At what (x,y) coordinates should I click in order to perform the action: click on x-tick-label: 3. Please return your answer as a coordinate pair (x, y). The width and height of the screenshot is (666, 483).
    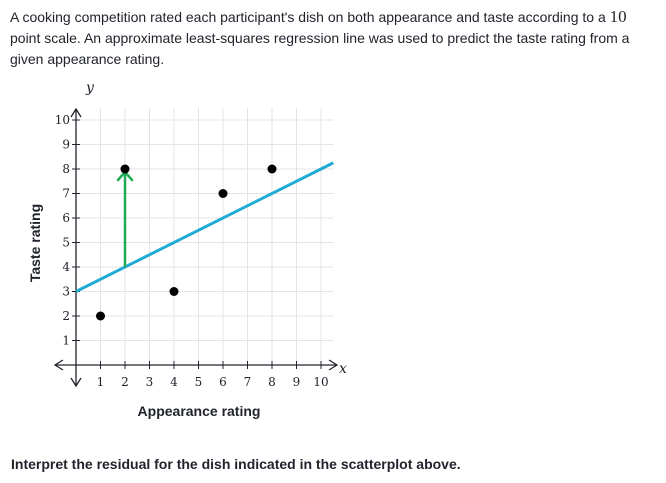
    Looking at the image, I should click on (150, 382).